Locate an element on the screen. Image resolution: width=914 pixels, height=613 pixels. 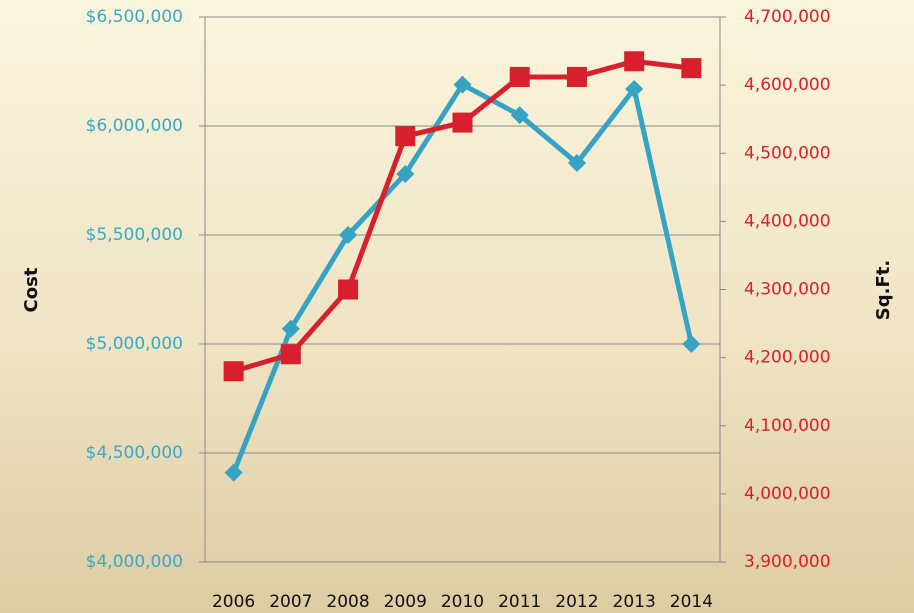
y2-axis-label: Sq.Ft. is located at coordinates (883, 290).